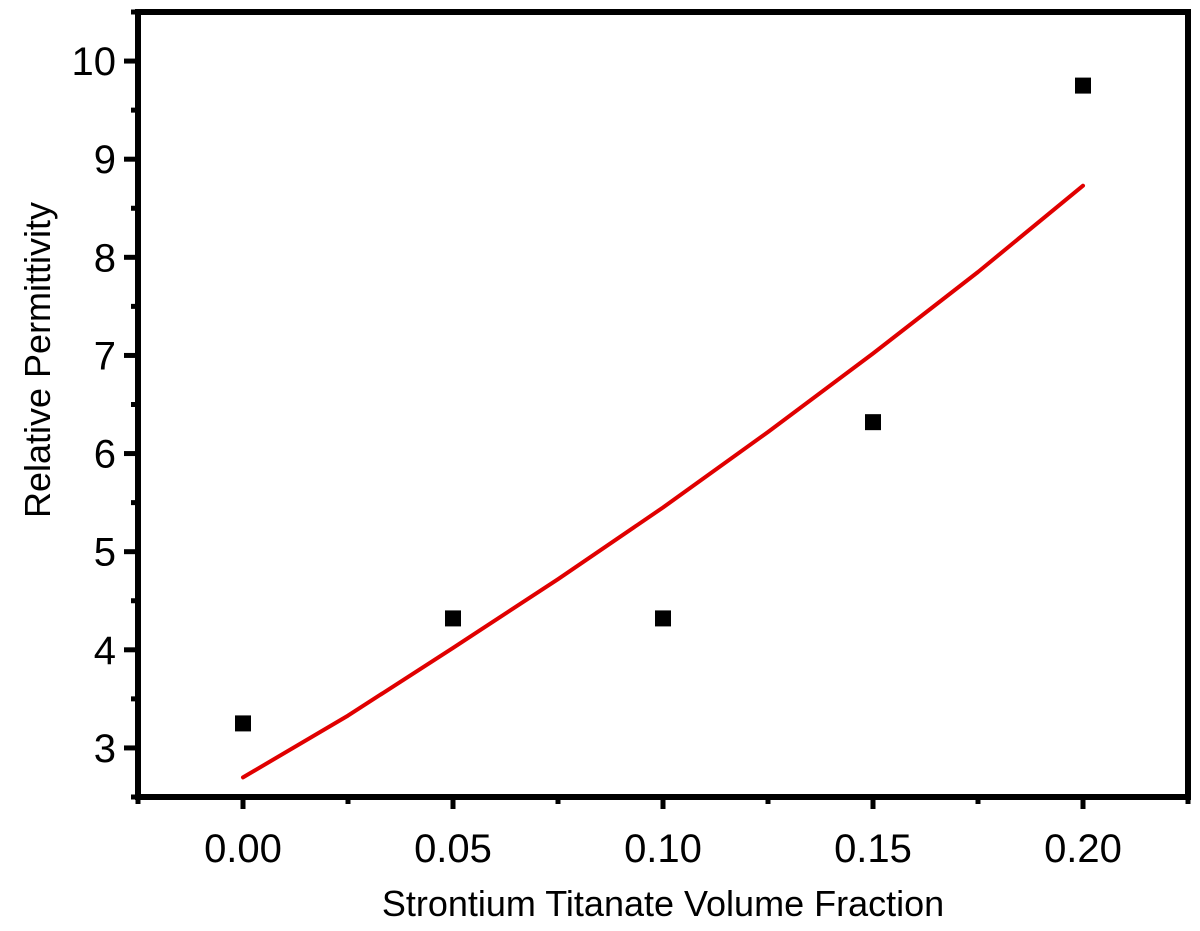  What do you see at coordinates (105, 160) in the screenshot?
I see `y-tick-label: 9` at bounding box center [105, 160].